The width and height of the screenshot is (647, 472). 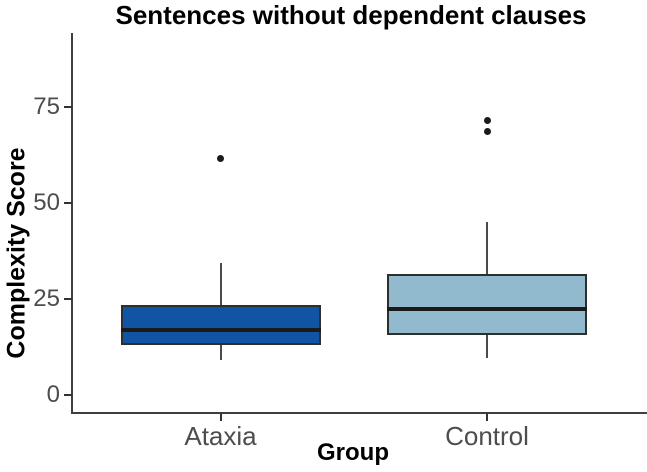 What do you see at coordinates (46, 106) in the screenshot?
I see `y-tick-label: 75` at bounding box center [46, 106].